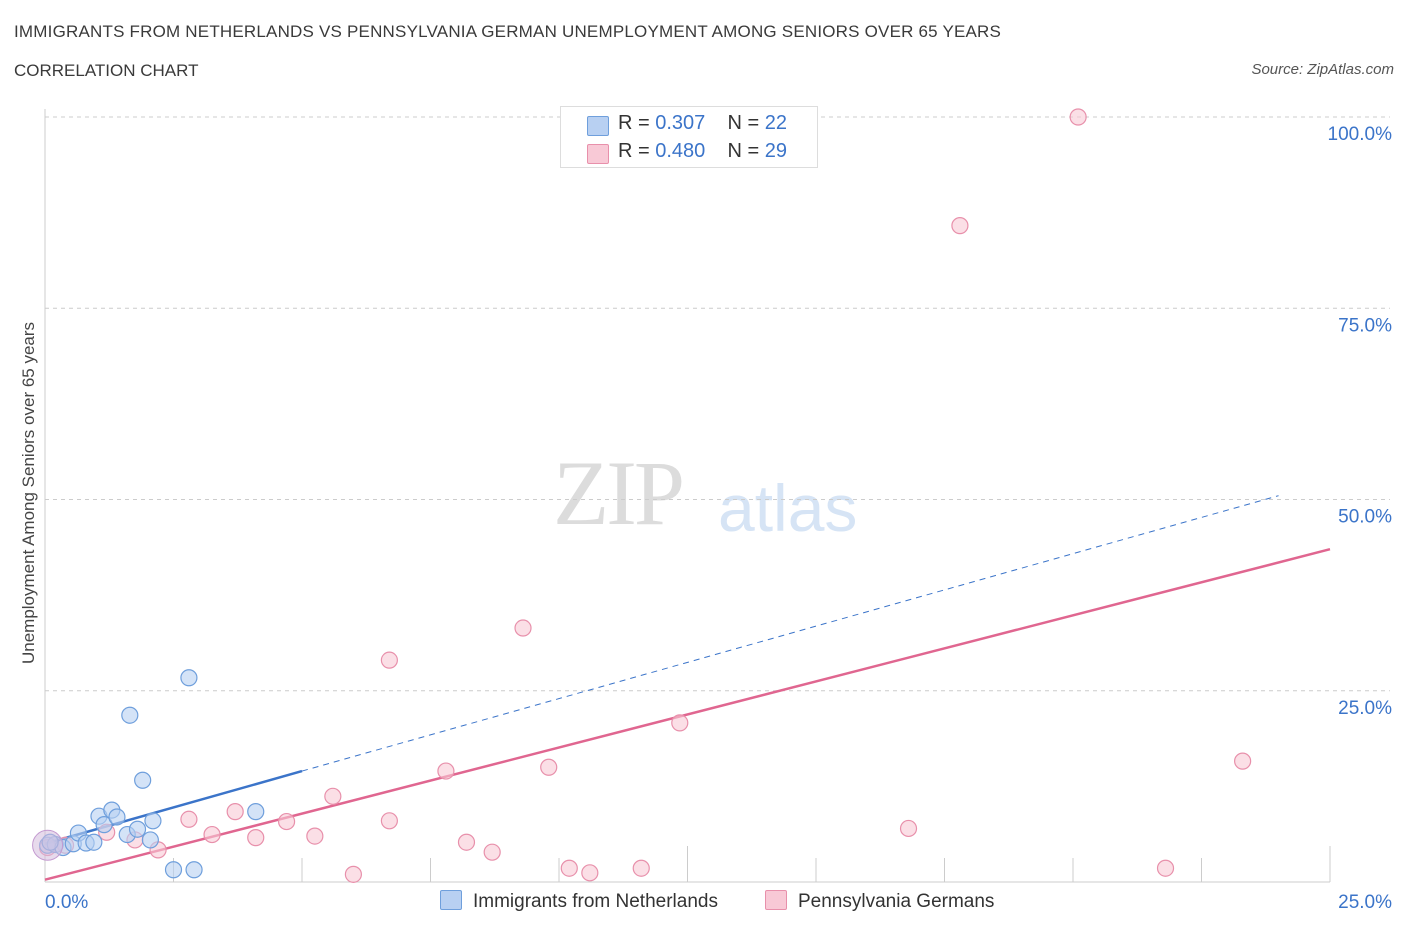 The image size is (1406, 930). Describe the element at coordinates (689, 137) in the screenshot. I see `correlation-legend: R = 0.307 N = 22 R = 0.480 N = 29` at that location.